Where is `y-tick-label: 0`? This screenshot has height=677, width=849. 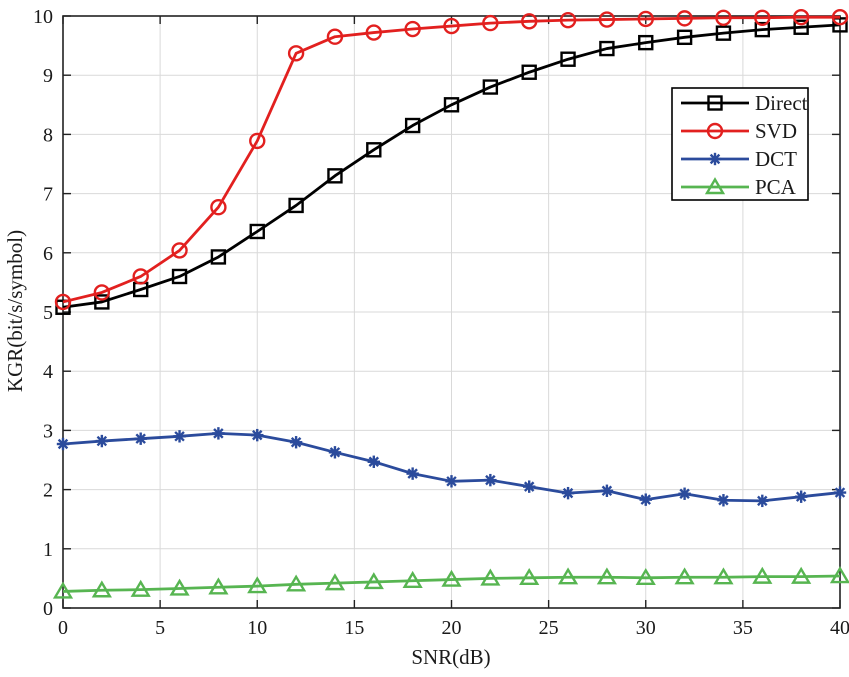
y-tick-label: 0 is located at coordinates (48, 609).